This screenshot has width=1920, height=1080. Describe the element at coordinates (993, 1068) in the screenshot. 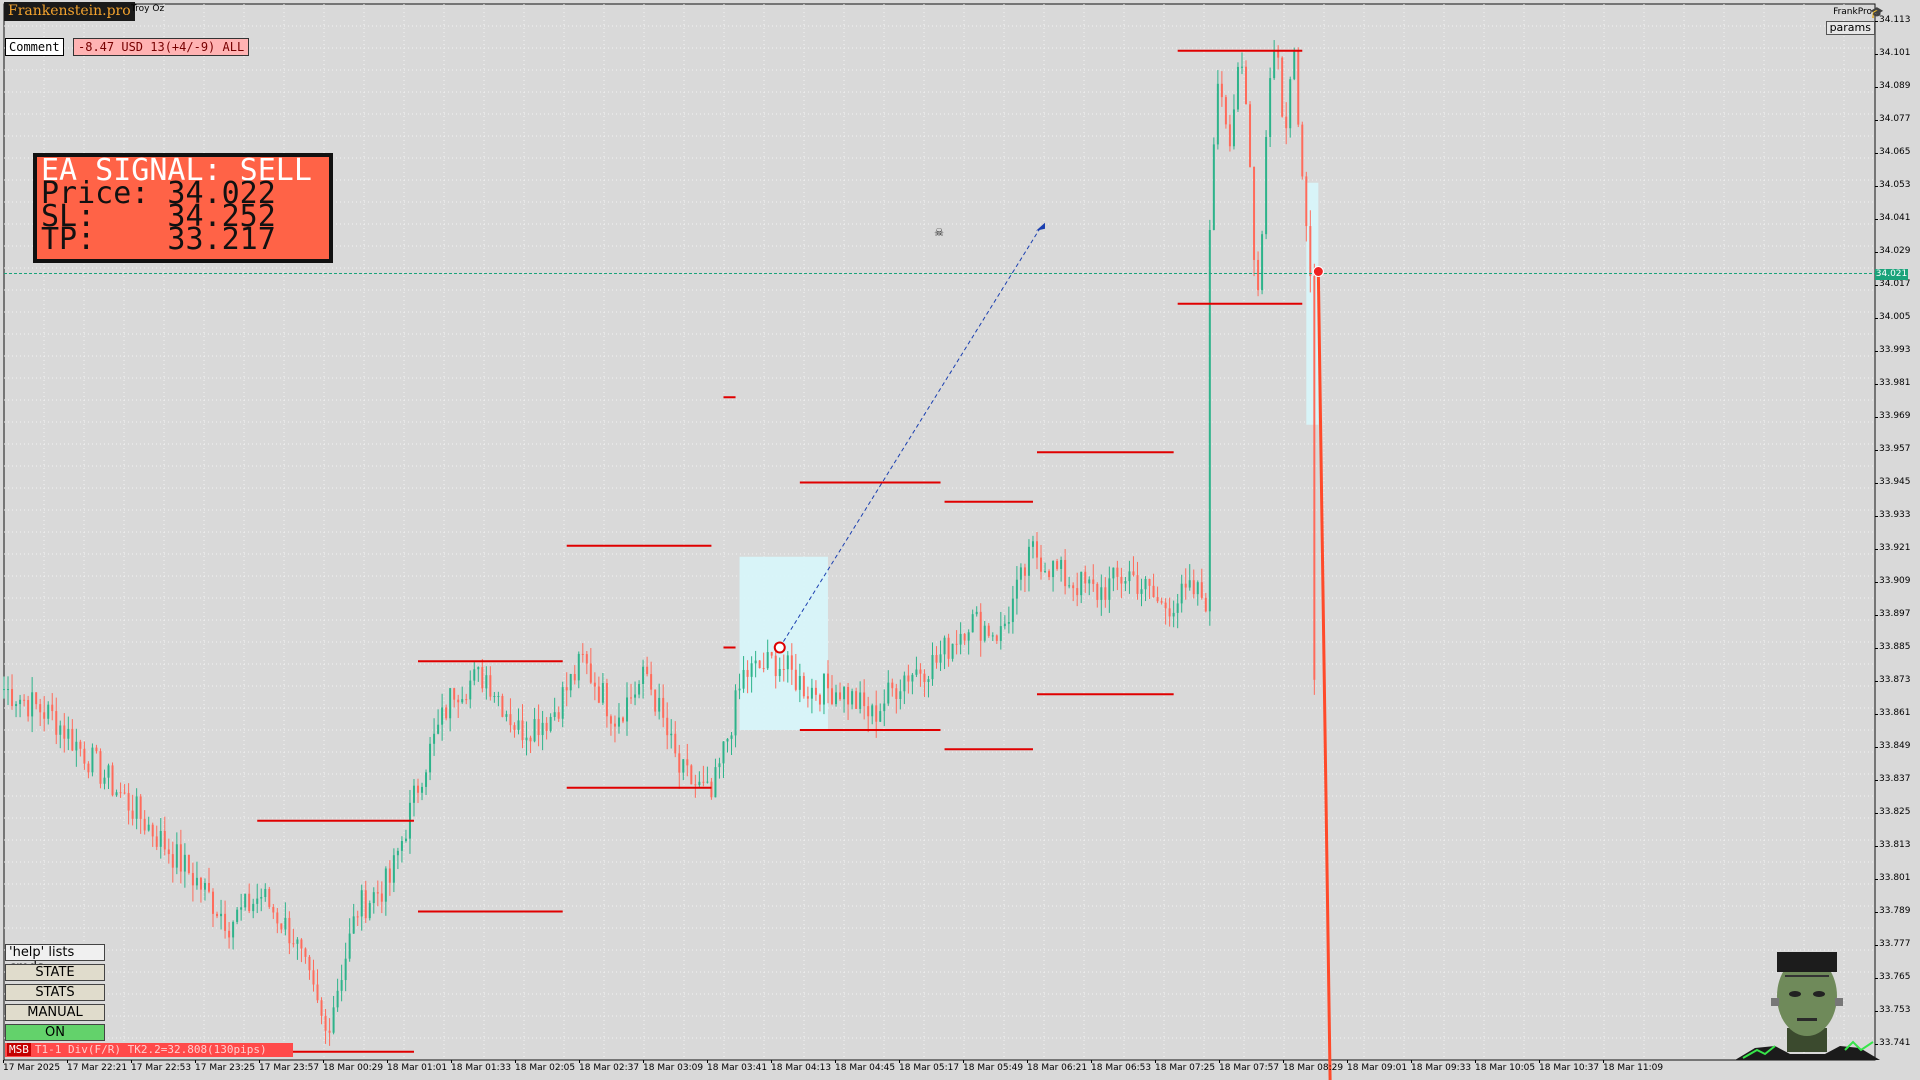

I see `time-tick-label: 18 Mar 05:49` at that location.